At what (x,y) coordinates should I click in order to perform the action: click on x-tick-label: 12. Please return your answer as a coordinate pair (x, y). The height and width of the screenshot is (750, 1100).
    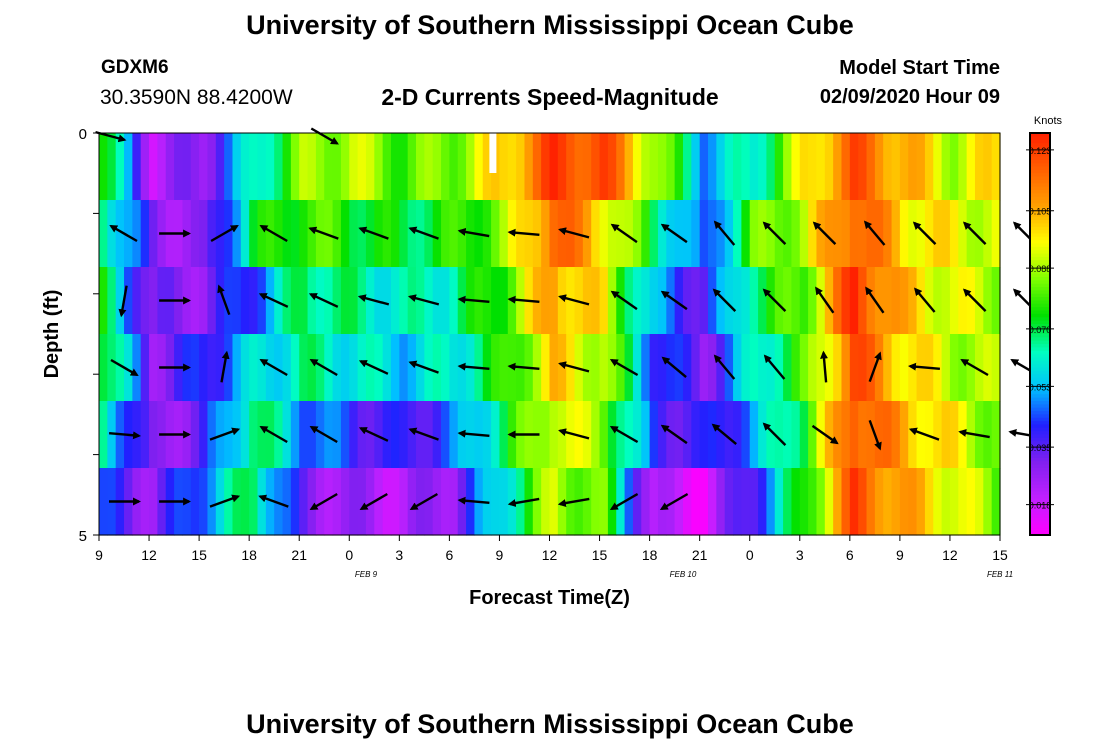
    Looking at the image, I should click on (950, 555).